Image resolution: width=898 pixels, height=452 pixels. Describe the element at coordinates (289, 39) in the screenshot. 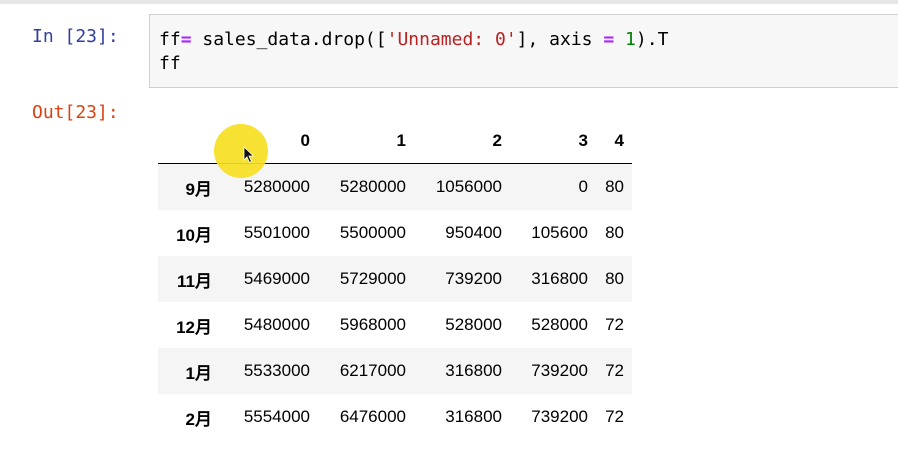

I see `code-token-call: sales_data.drop([` at that location.